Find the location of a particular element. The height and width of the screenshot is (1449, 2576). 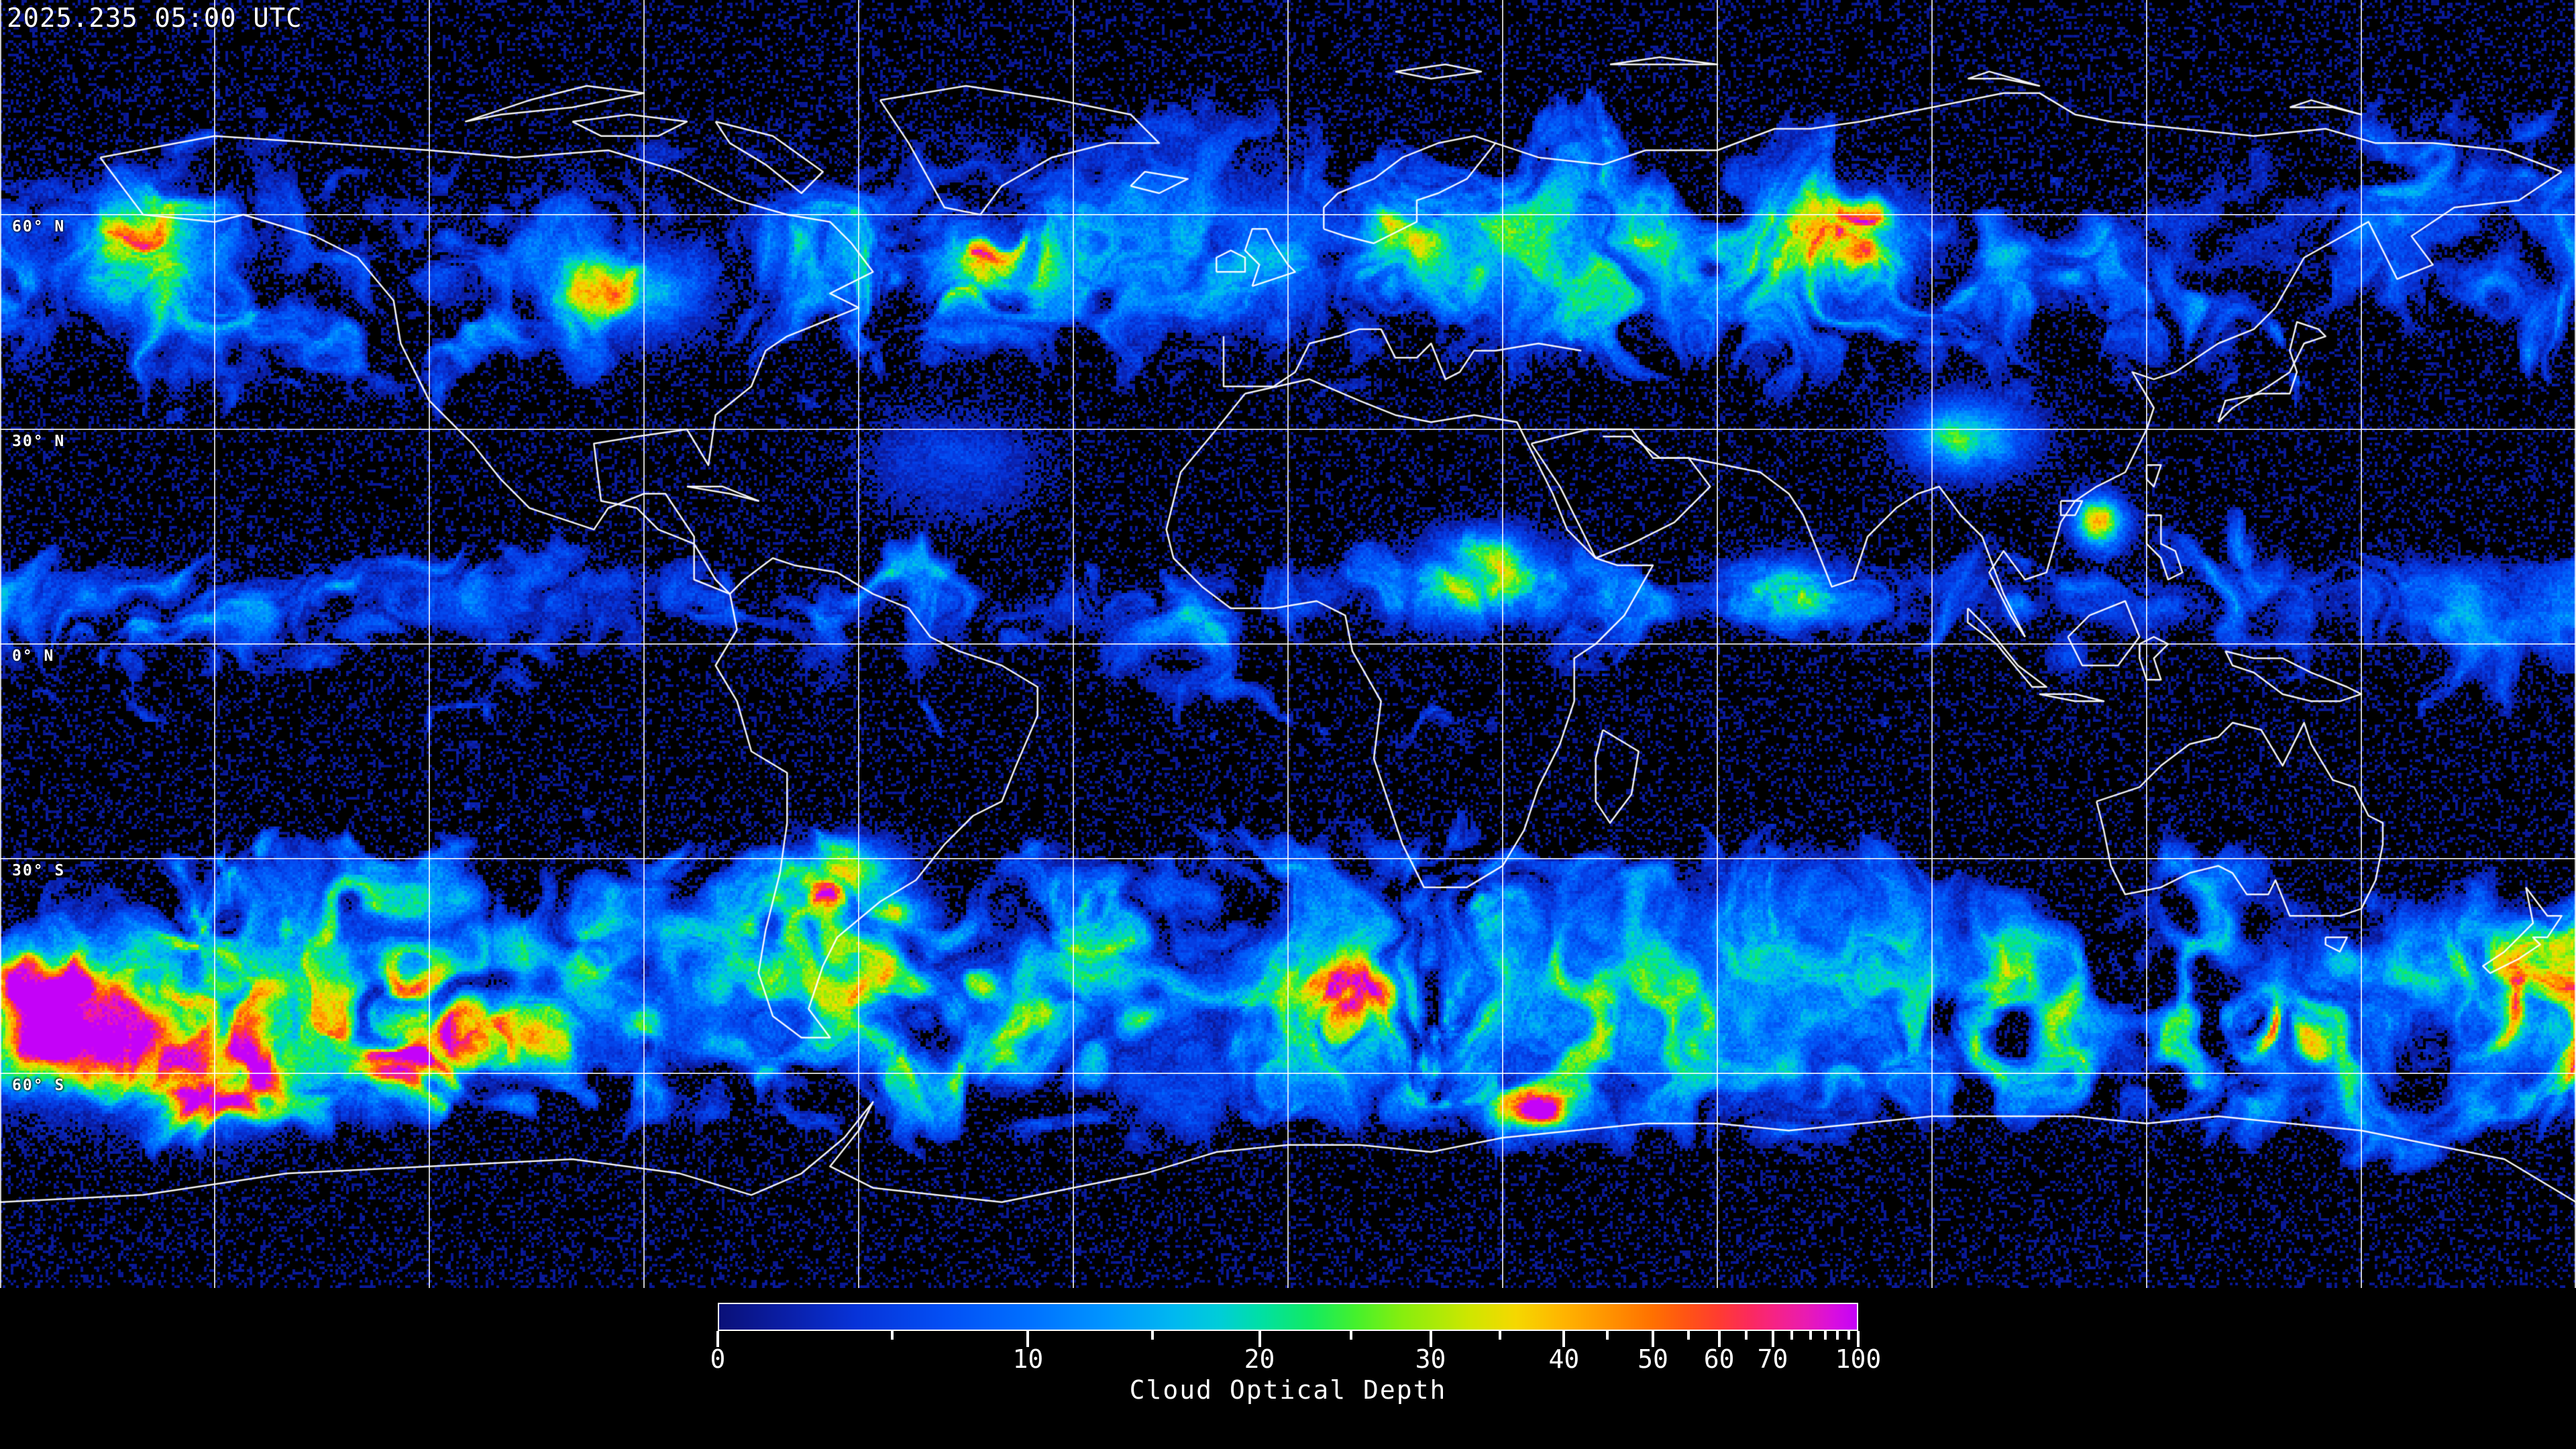

colorbar-tick-label: 20 is located at coordinates (1259, 1359).